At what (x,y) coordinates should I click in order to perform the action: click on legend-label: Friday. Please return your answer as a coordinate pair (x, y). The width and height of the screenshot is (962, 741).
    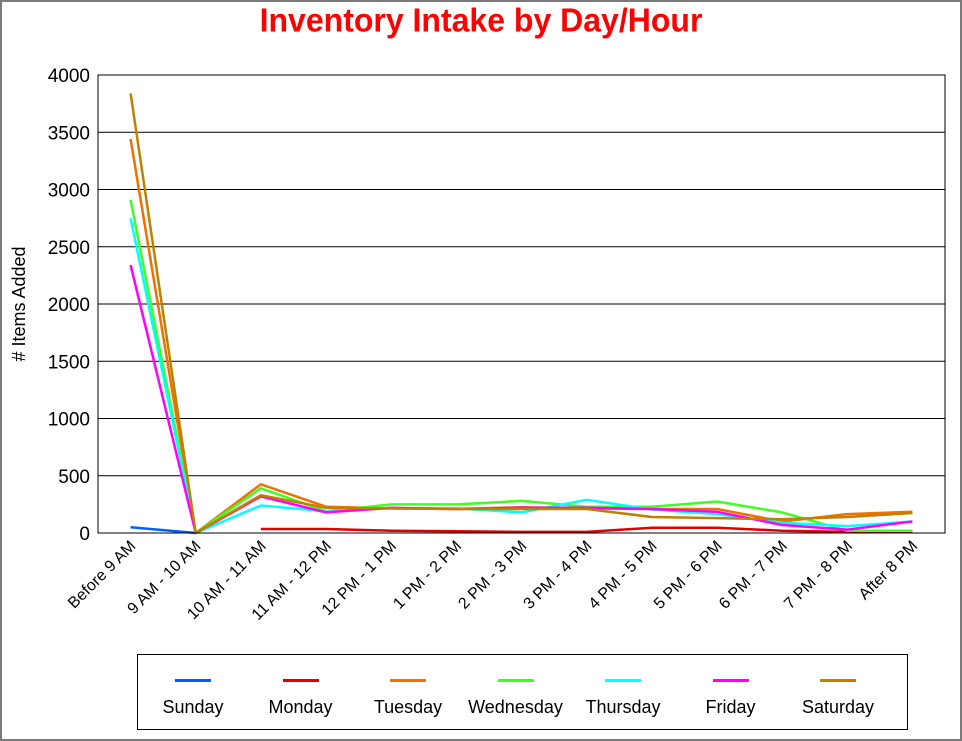
    Looking at the image, I should click on (730, 707).